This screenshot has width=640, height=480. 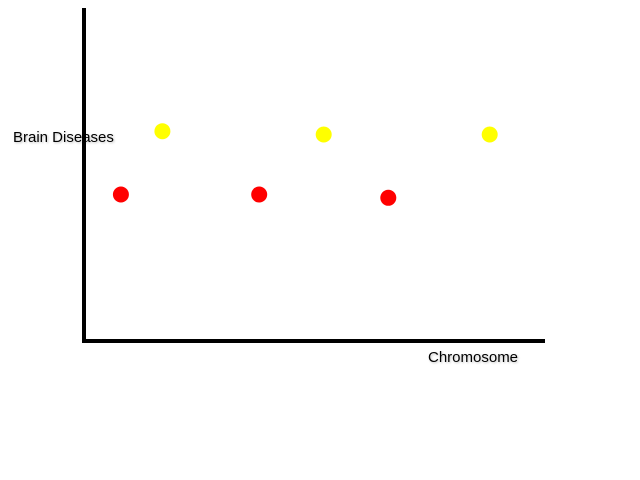 I want to click on data-points, so click(x=305, y=164).